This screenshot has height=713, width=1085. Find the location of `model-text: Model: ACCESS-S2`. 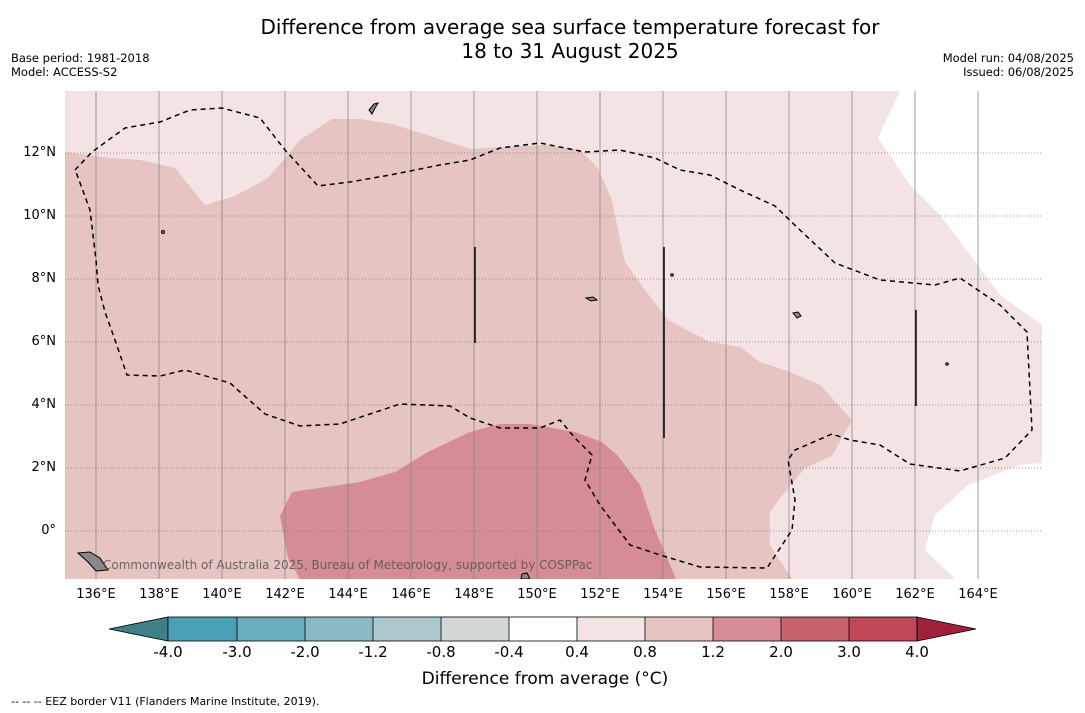

model-text: Model: ACCESS-S2 is located at coordinates (64, 72).